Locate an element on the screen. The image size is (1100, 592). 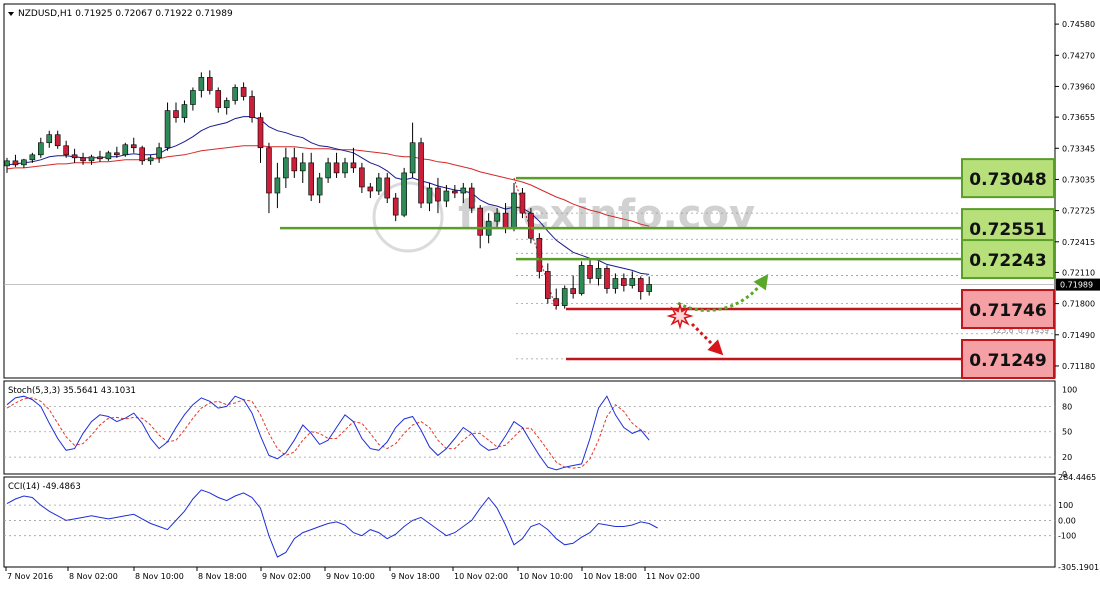
cci-line is located at coordinates (332, 523).